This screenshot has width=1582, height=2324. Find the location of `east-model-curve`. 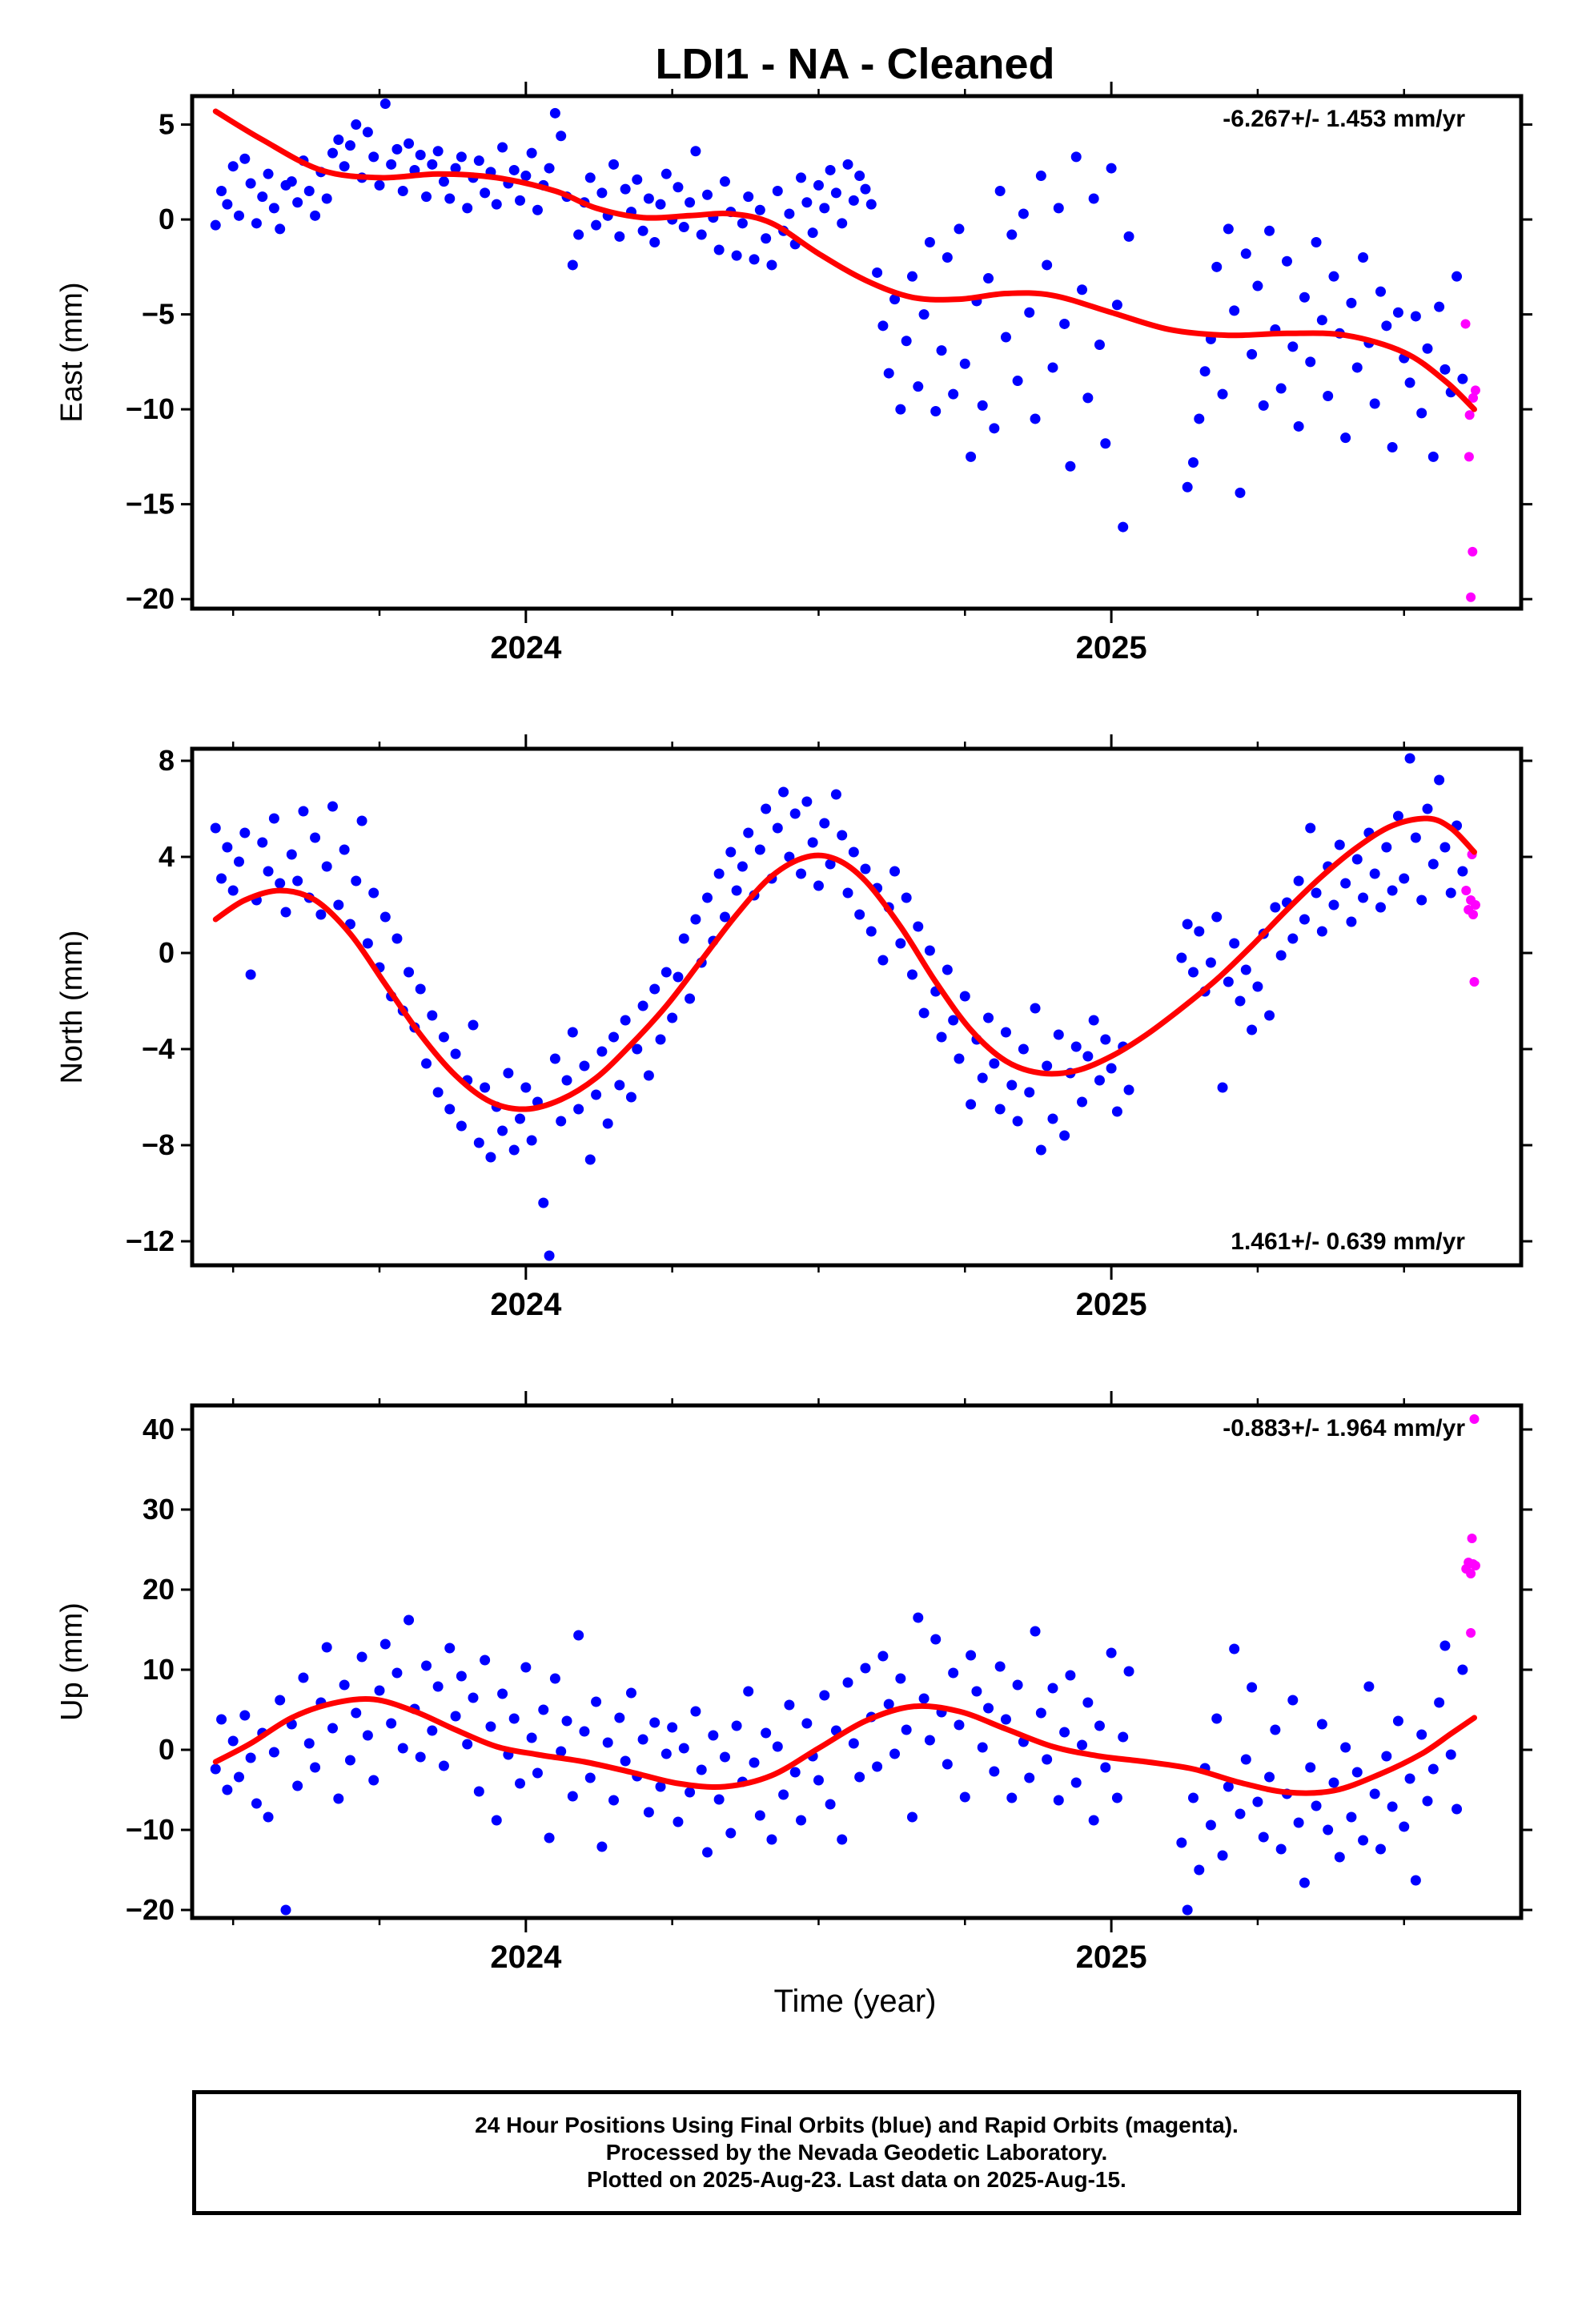

east-model-curve is located at coordinates (845, 260).